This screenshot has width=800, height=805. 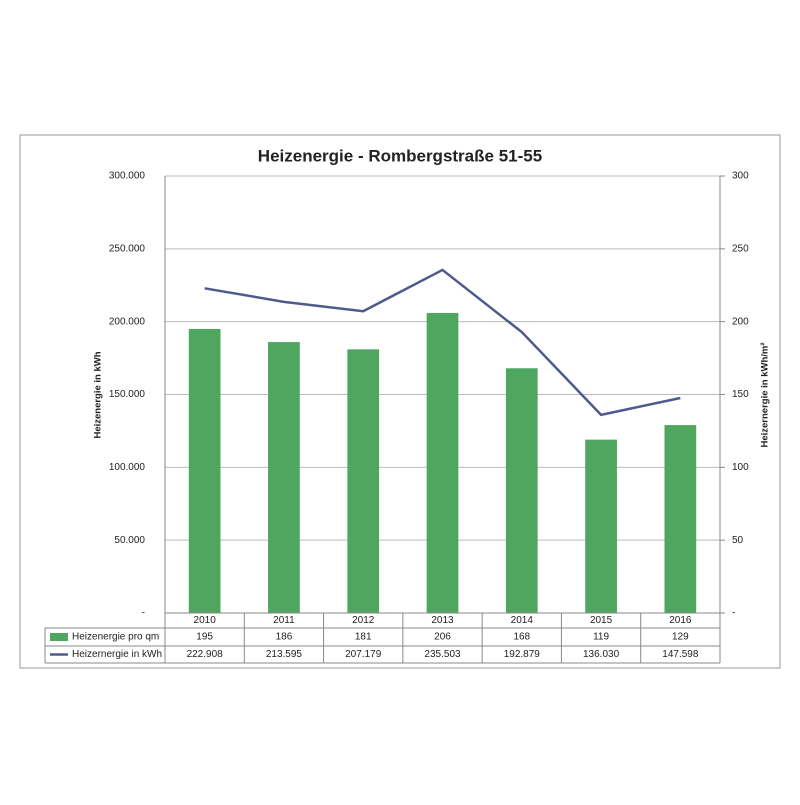 What do you see at coordinates (129, 540) in the screenshot?
I see `y-tick-label: 50.000` at bounding box center [129, 540].